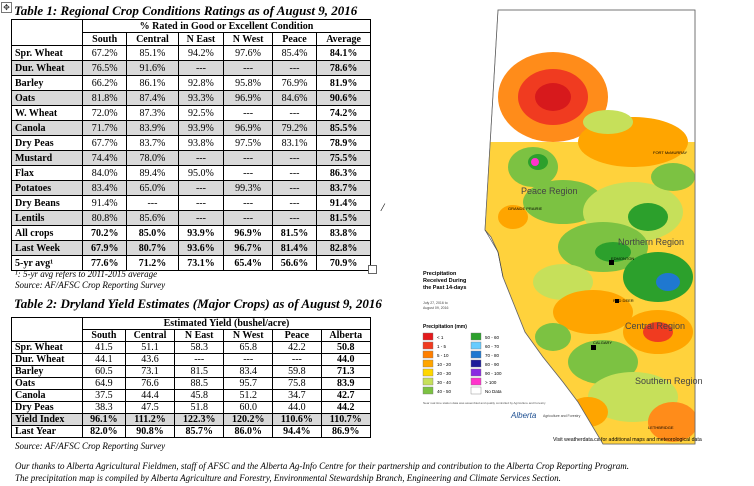  What do you see at coordinates (47, 53) in the screenshot?
I see `table1-row-label: Spr. Wheat` at bounding box center [47, 53].